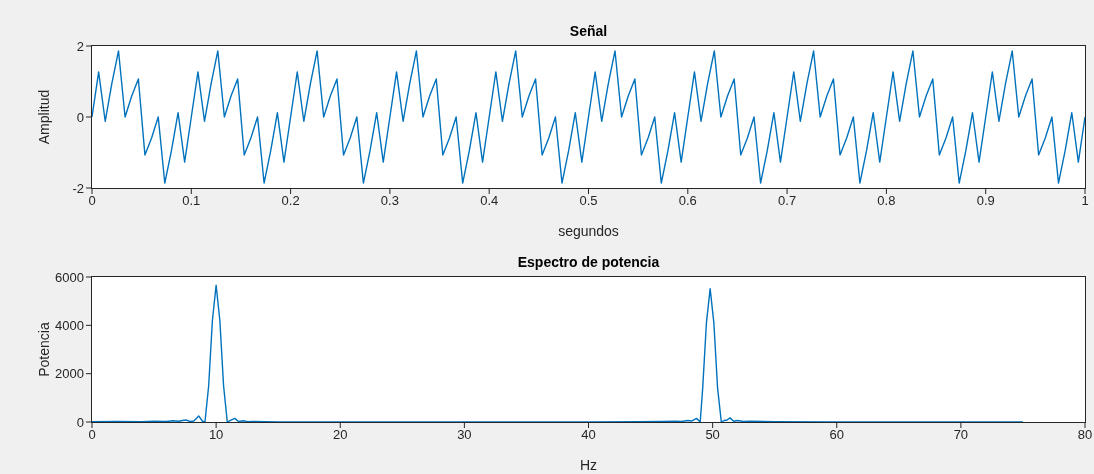 Image resolution: width=1094 pixels, height=474 pixels. I want to click on y-tick-label: 4000, so click(69, 325).